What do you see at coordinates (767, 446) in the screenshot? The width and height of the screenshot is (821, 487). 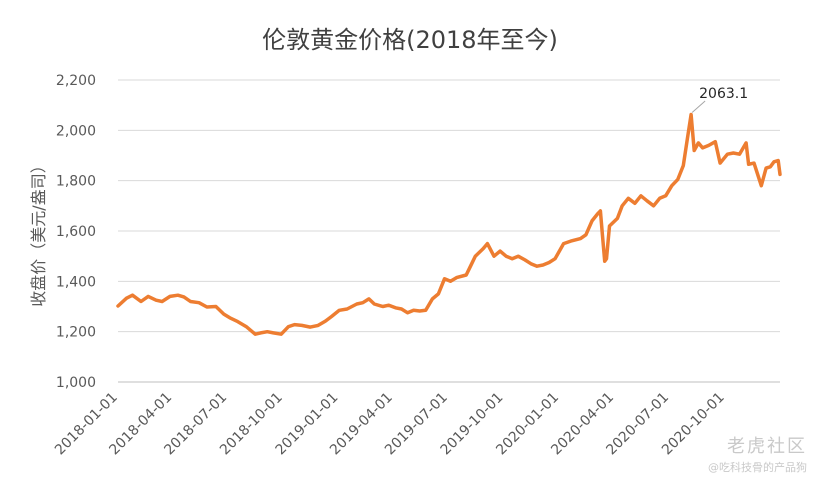 I see `watermark-logo: 老虎社区` at bounding box center [767, 446].